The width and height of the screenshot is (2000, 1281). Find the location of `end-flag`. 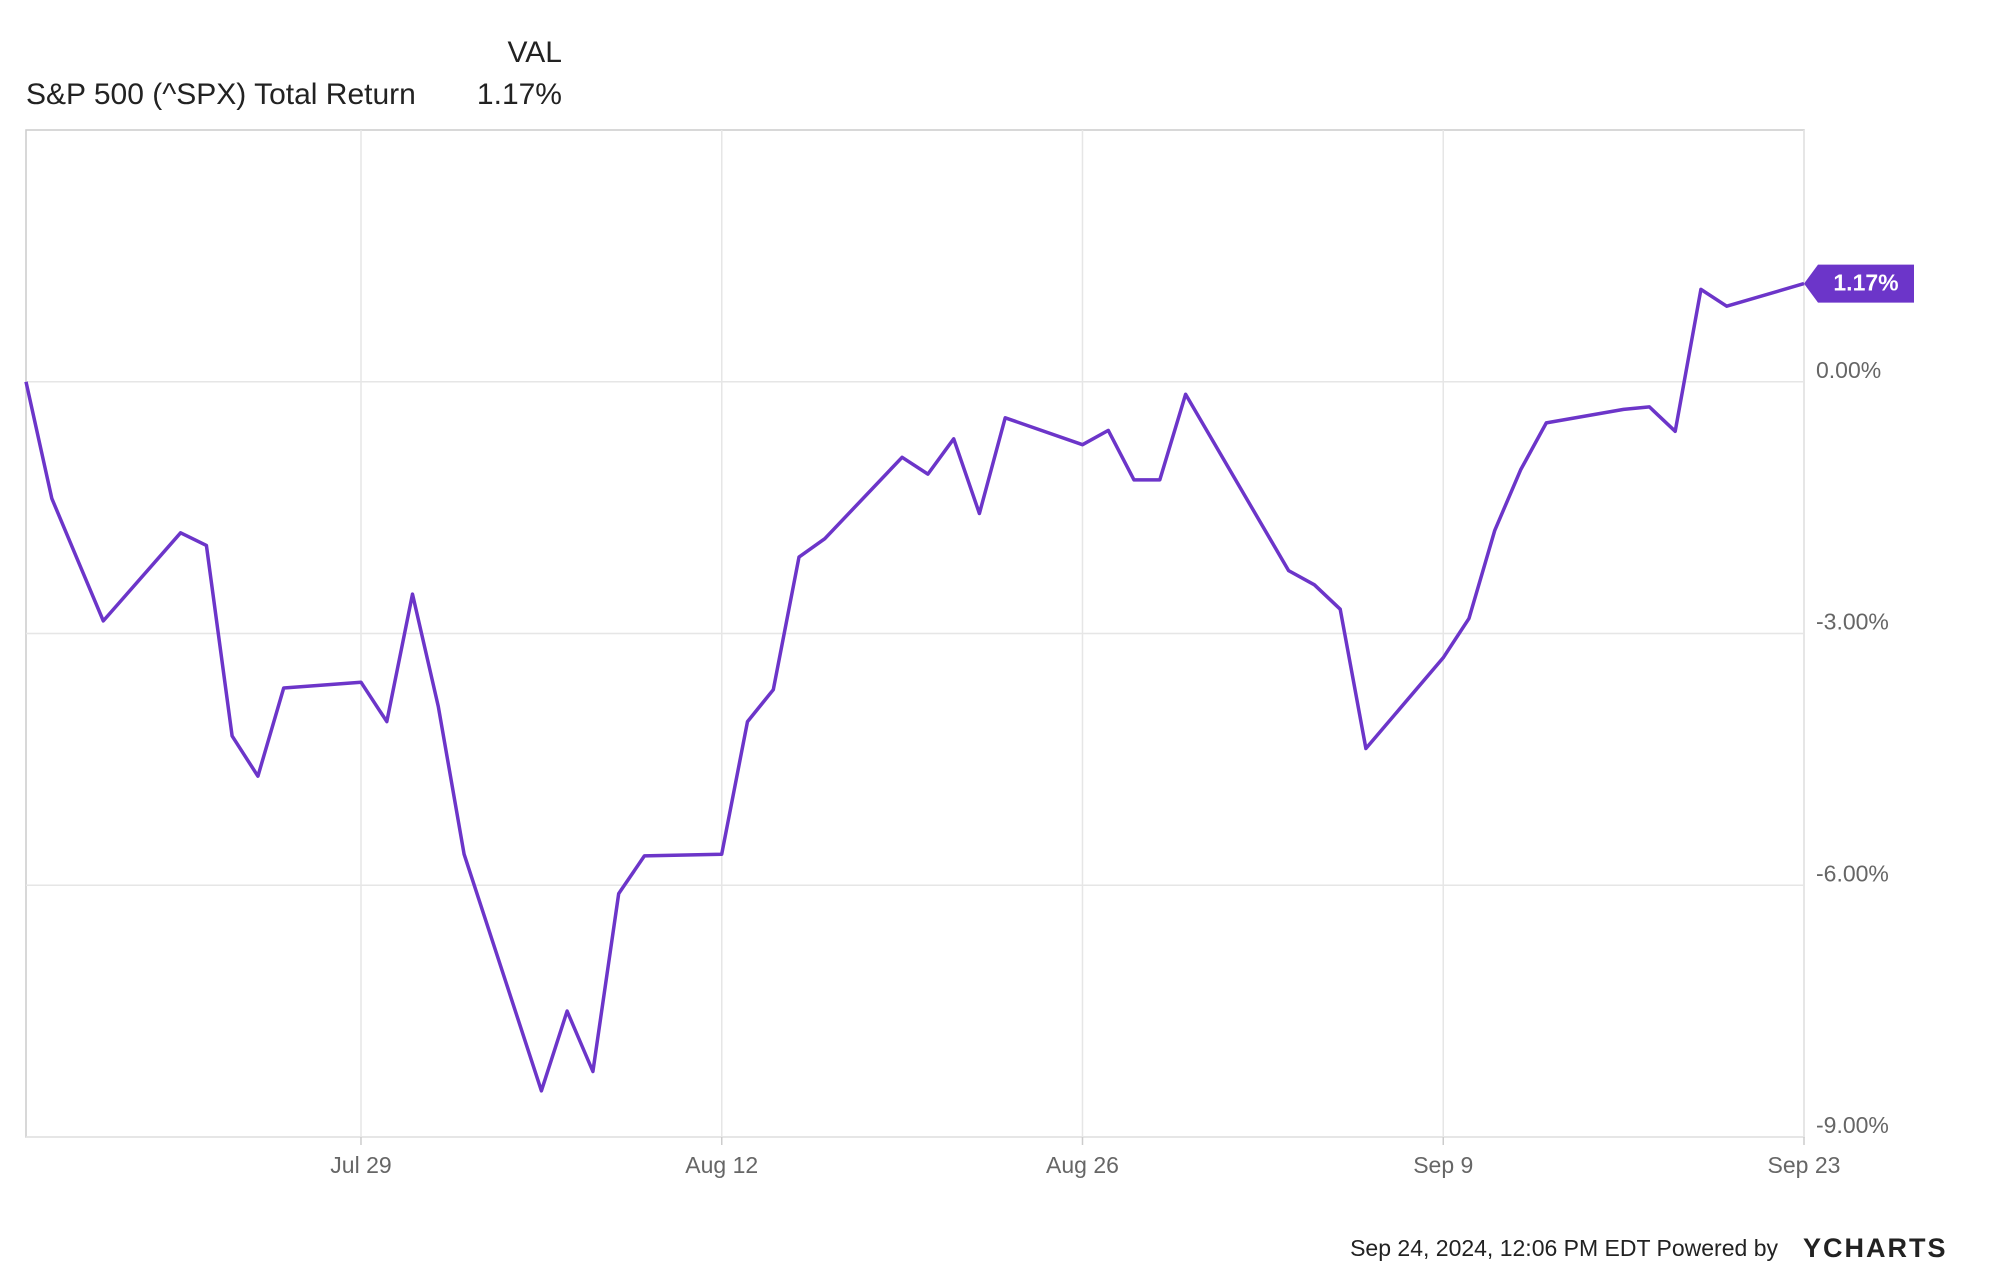

end-flag is located at coordinates (1859, 283).